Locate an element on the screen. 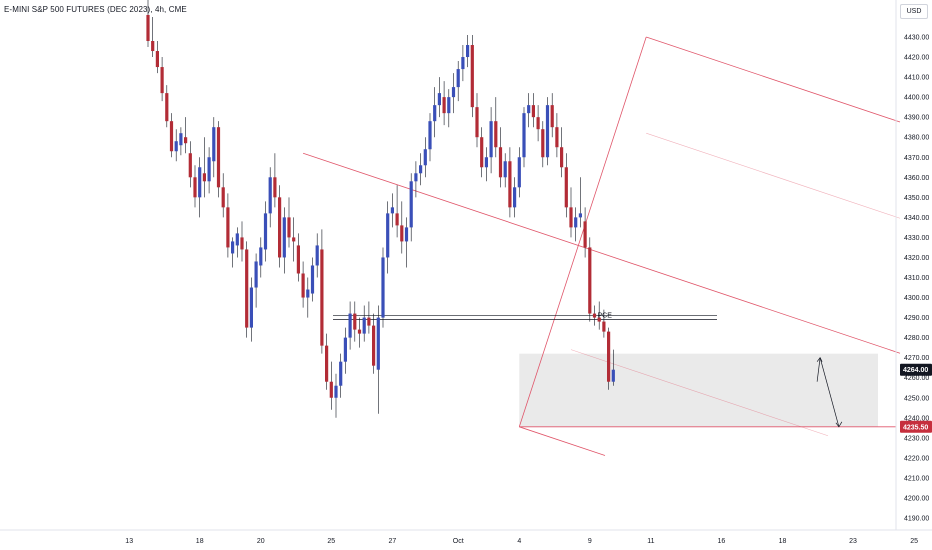 This screenshot has width=932, height=550. price-tick-label: 4410.00 is located at coordinates (916, 78).